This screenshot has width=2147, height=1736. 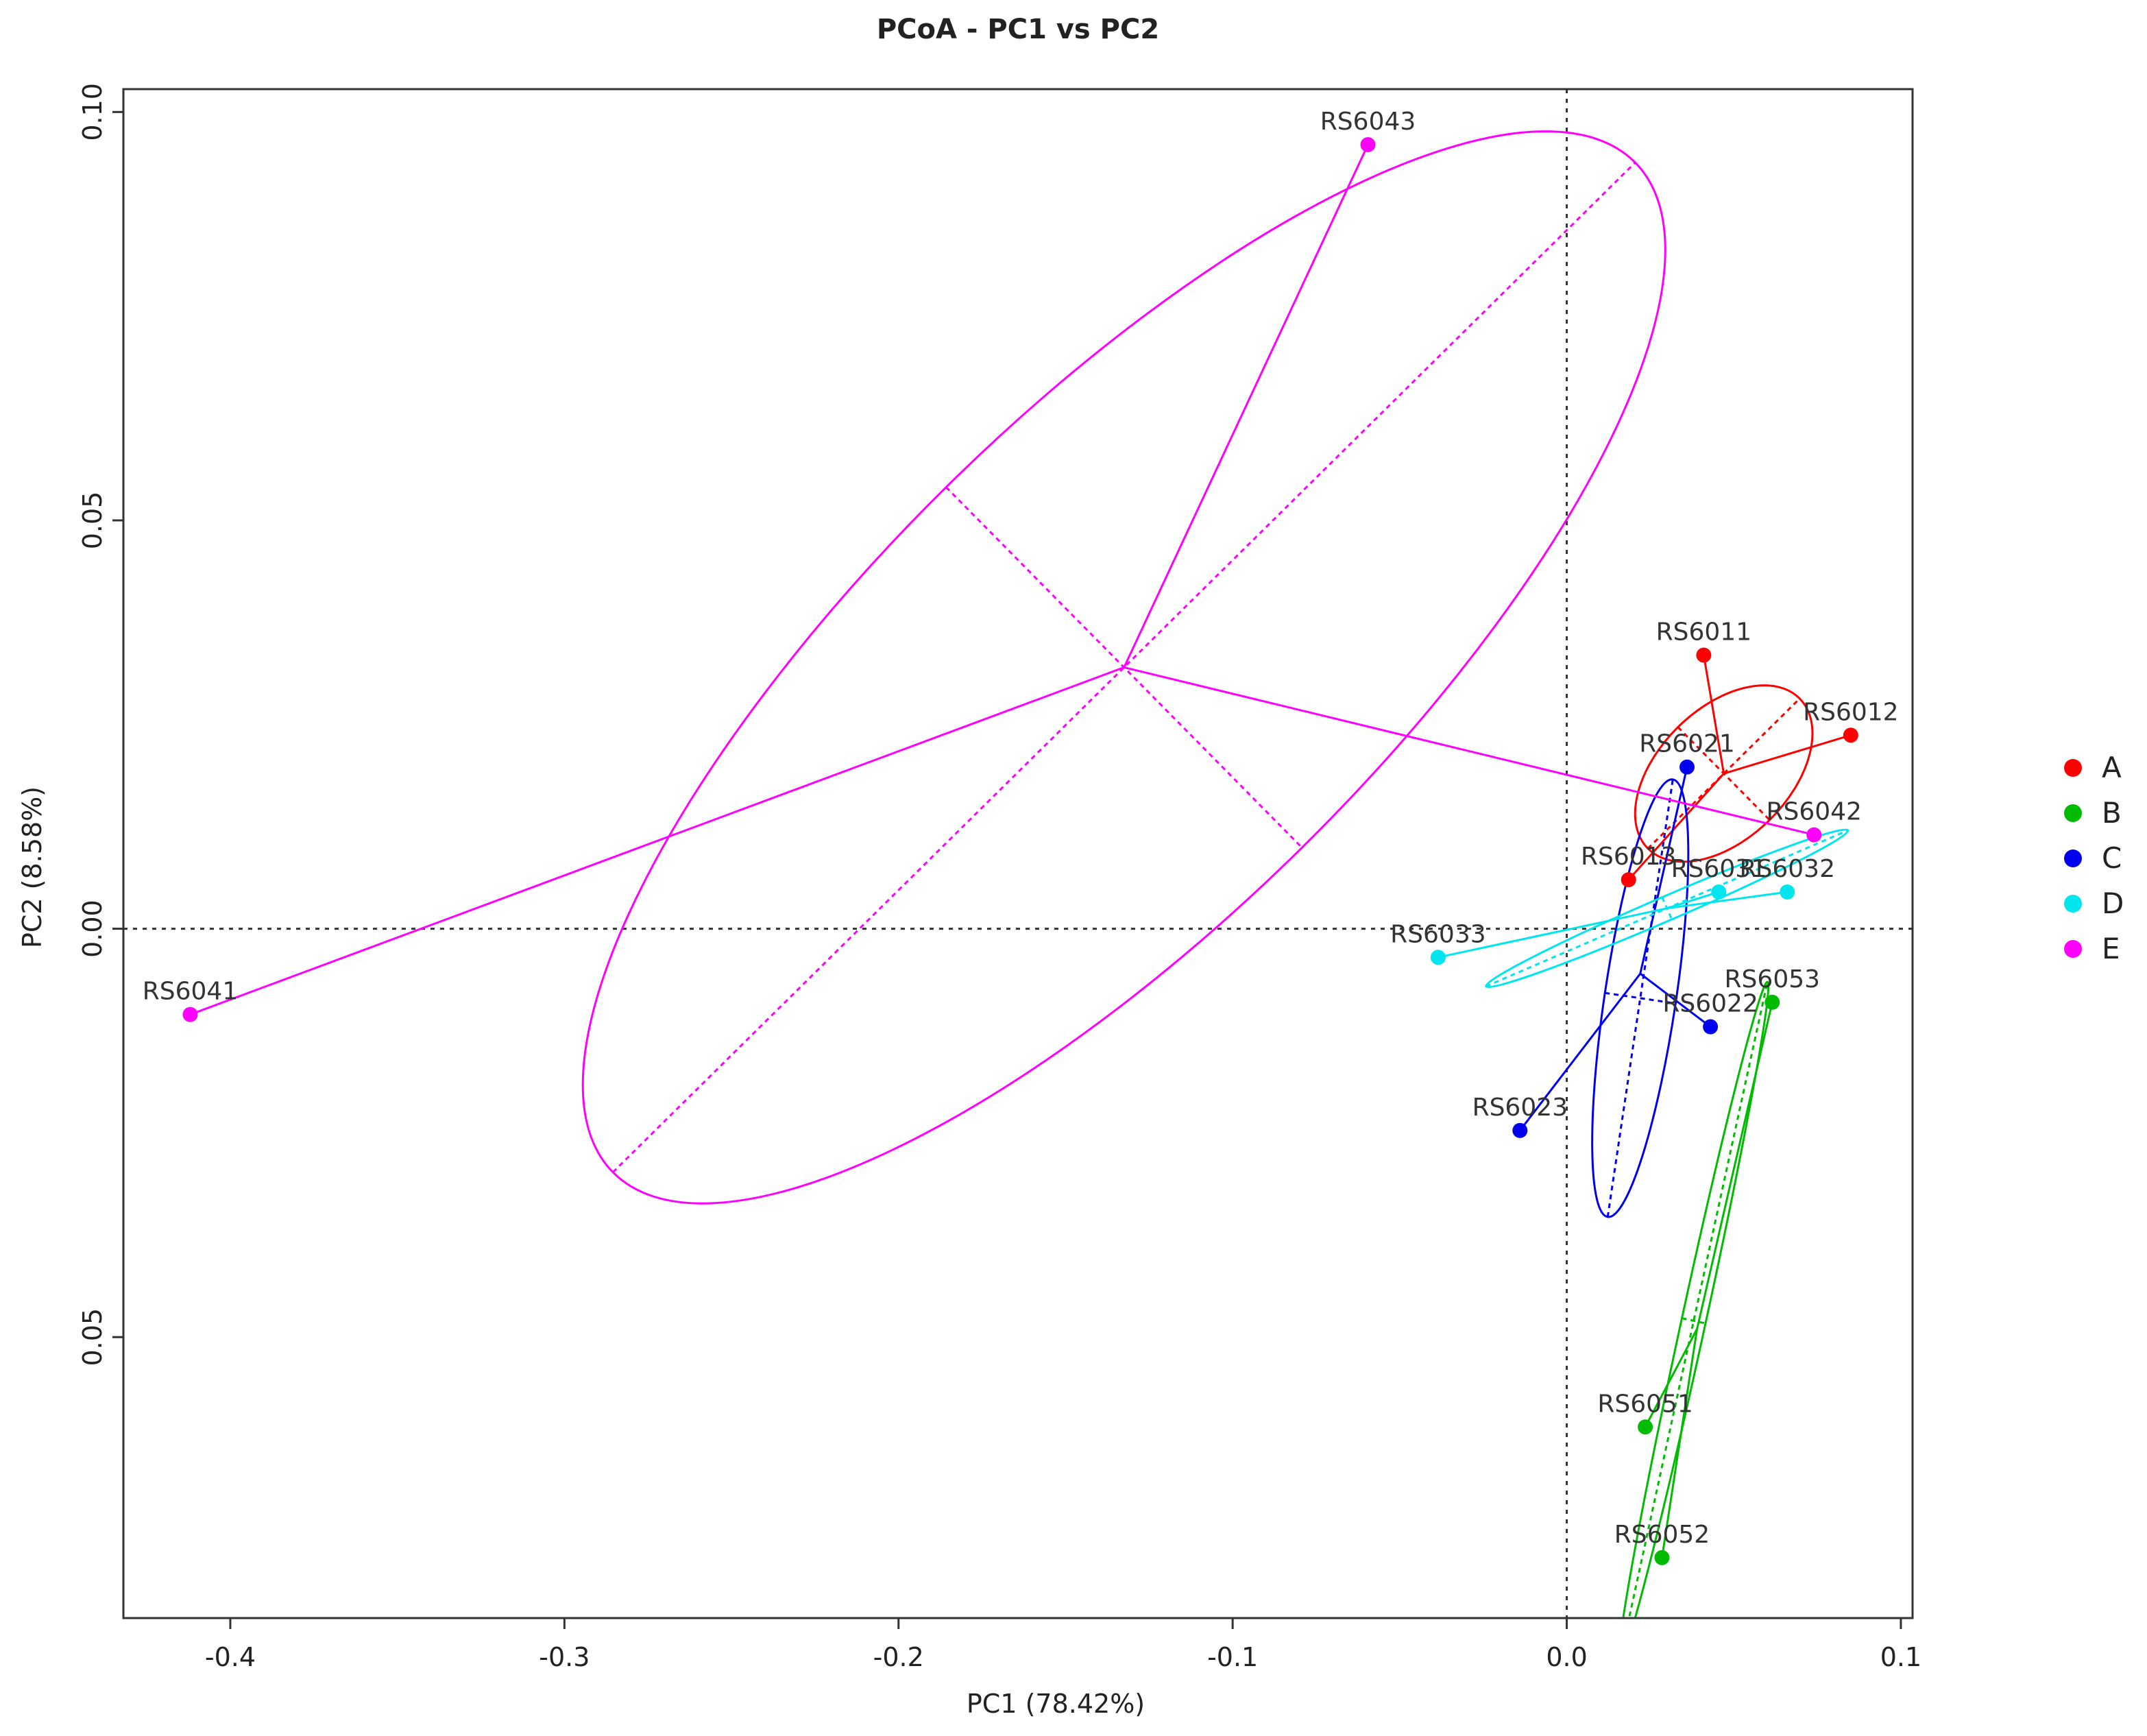 I want to click on legend-label: D, so click(x=2113, y=904).